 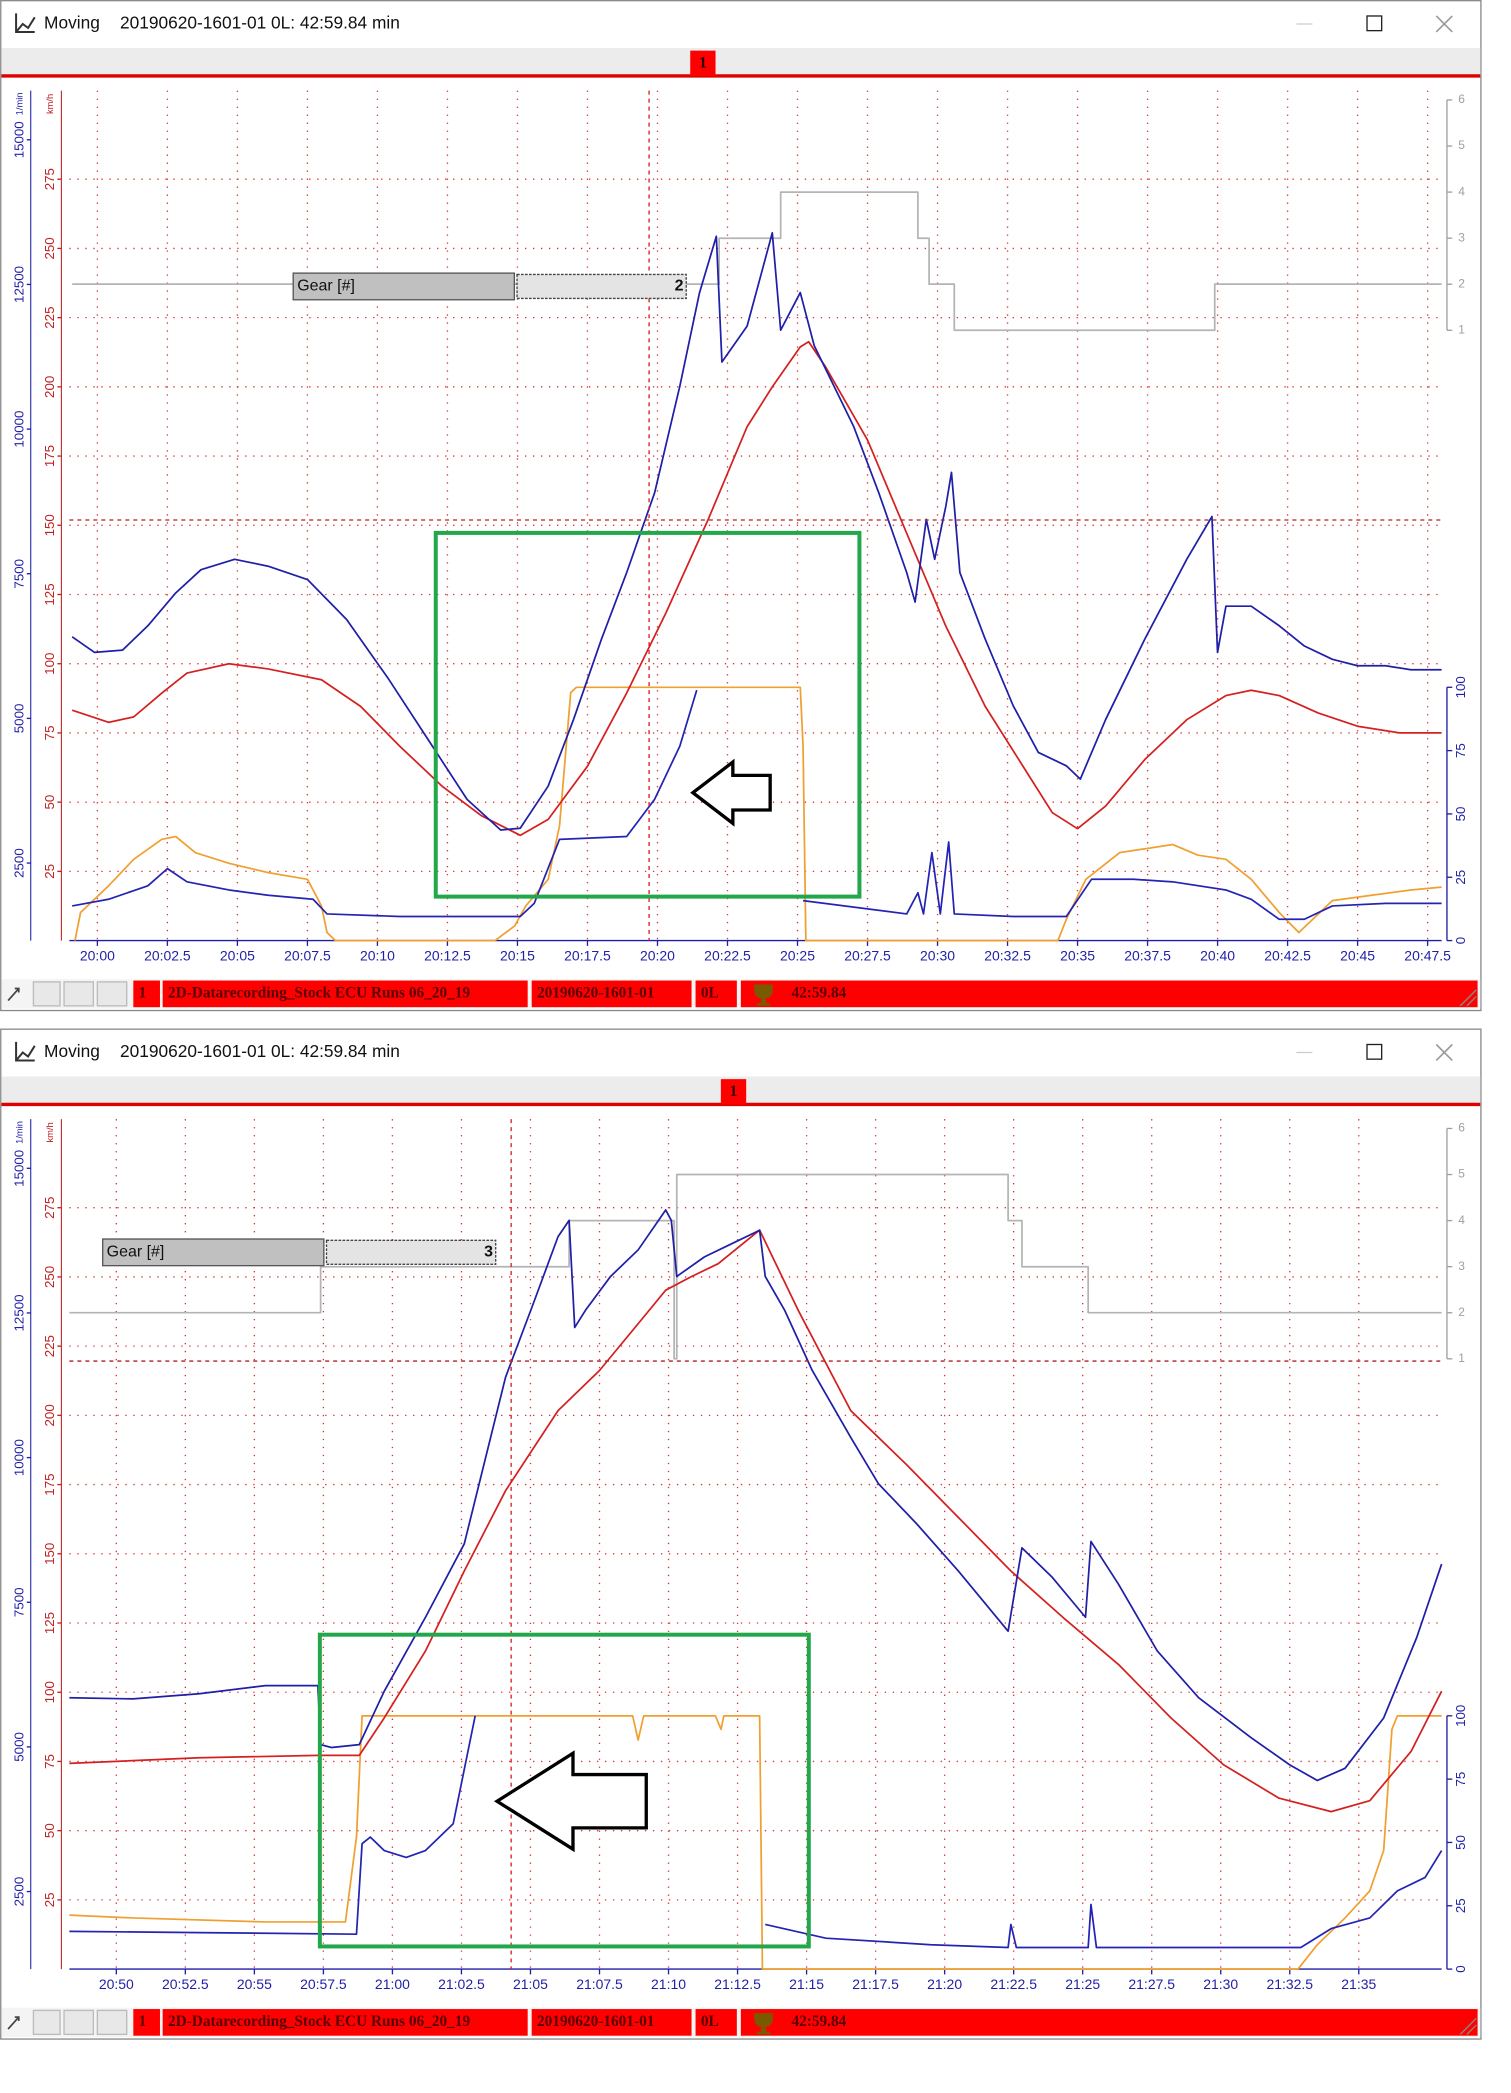 I want to click on y-tick-label: 2500, so click(x=19, y=863).